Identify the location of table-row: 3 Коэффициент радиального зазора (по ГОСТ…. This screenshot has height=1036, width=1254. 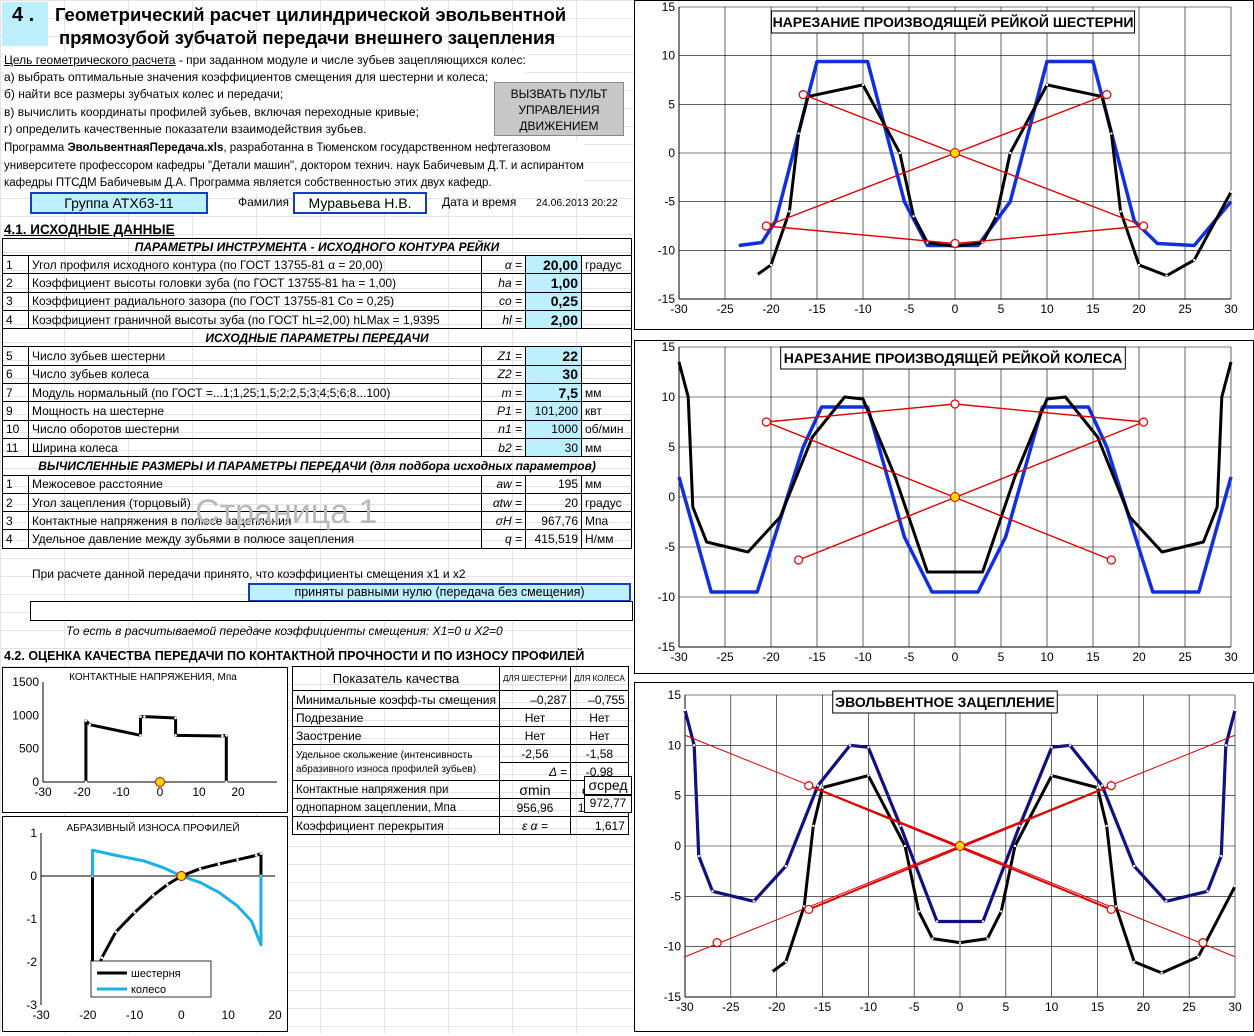
(317, 301).